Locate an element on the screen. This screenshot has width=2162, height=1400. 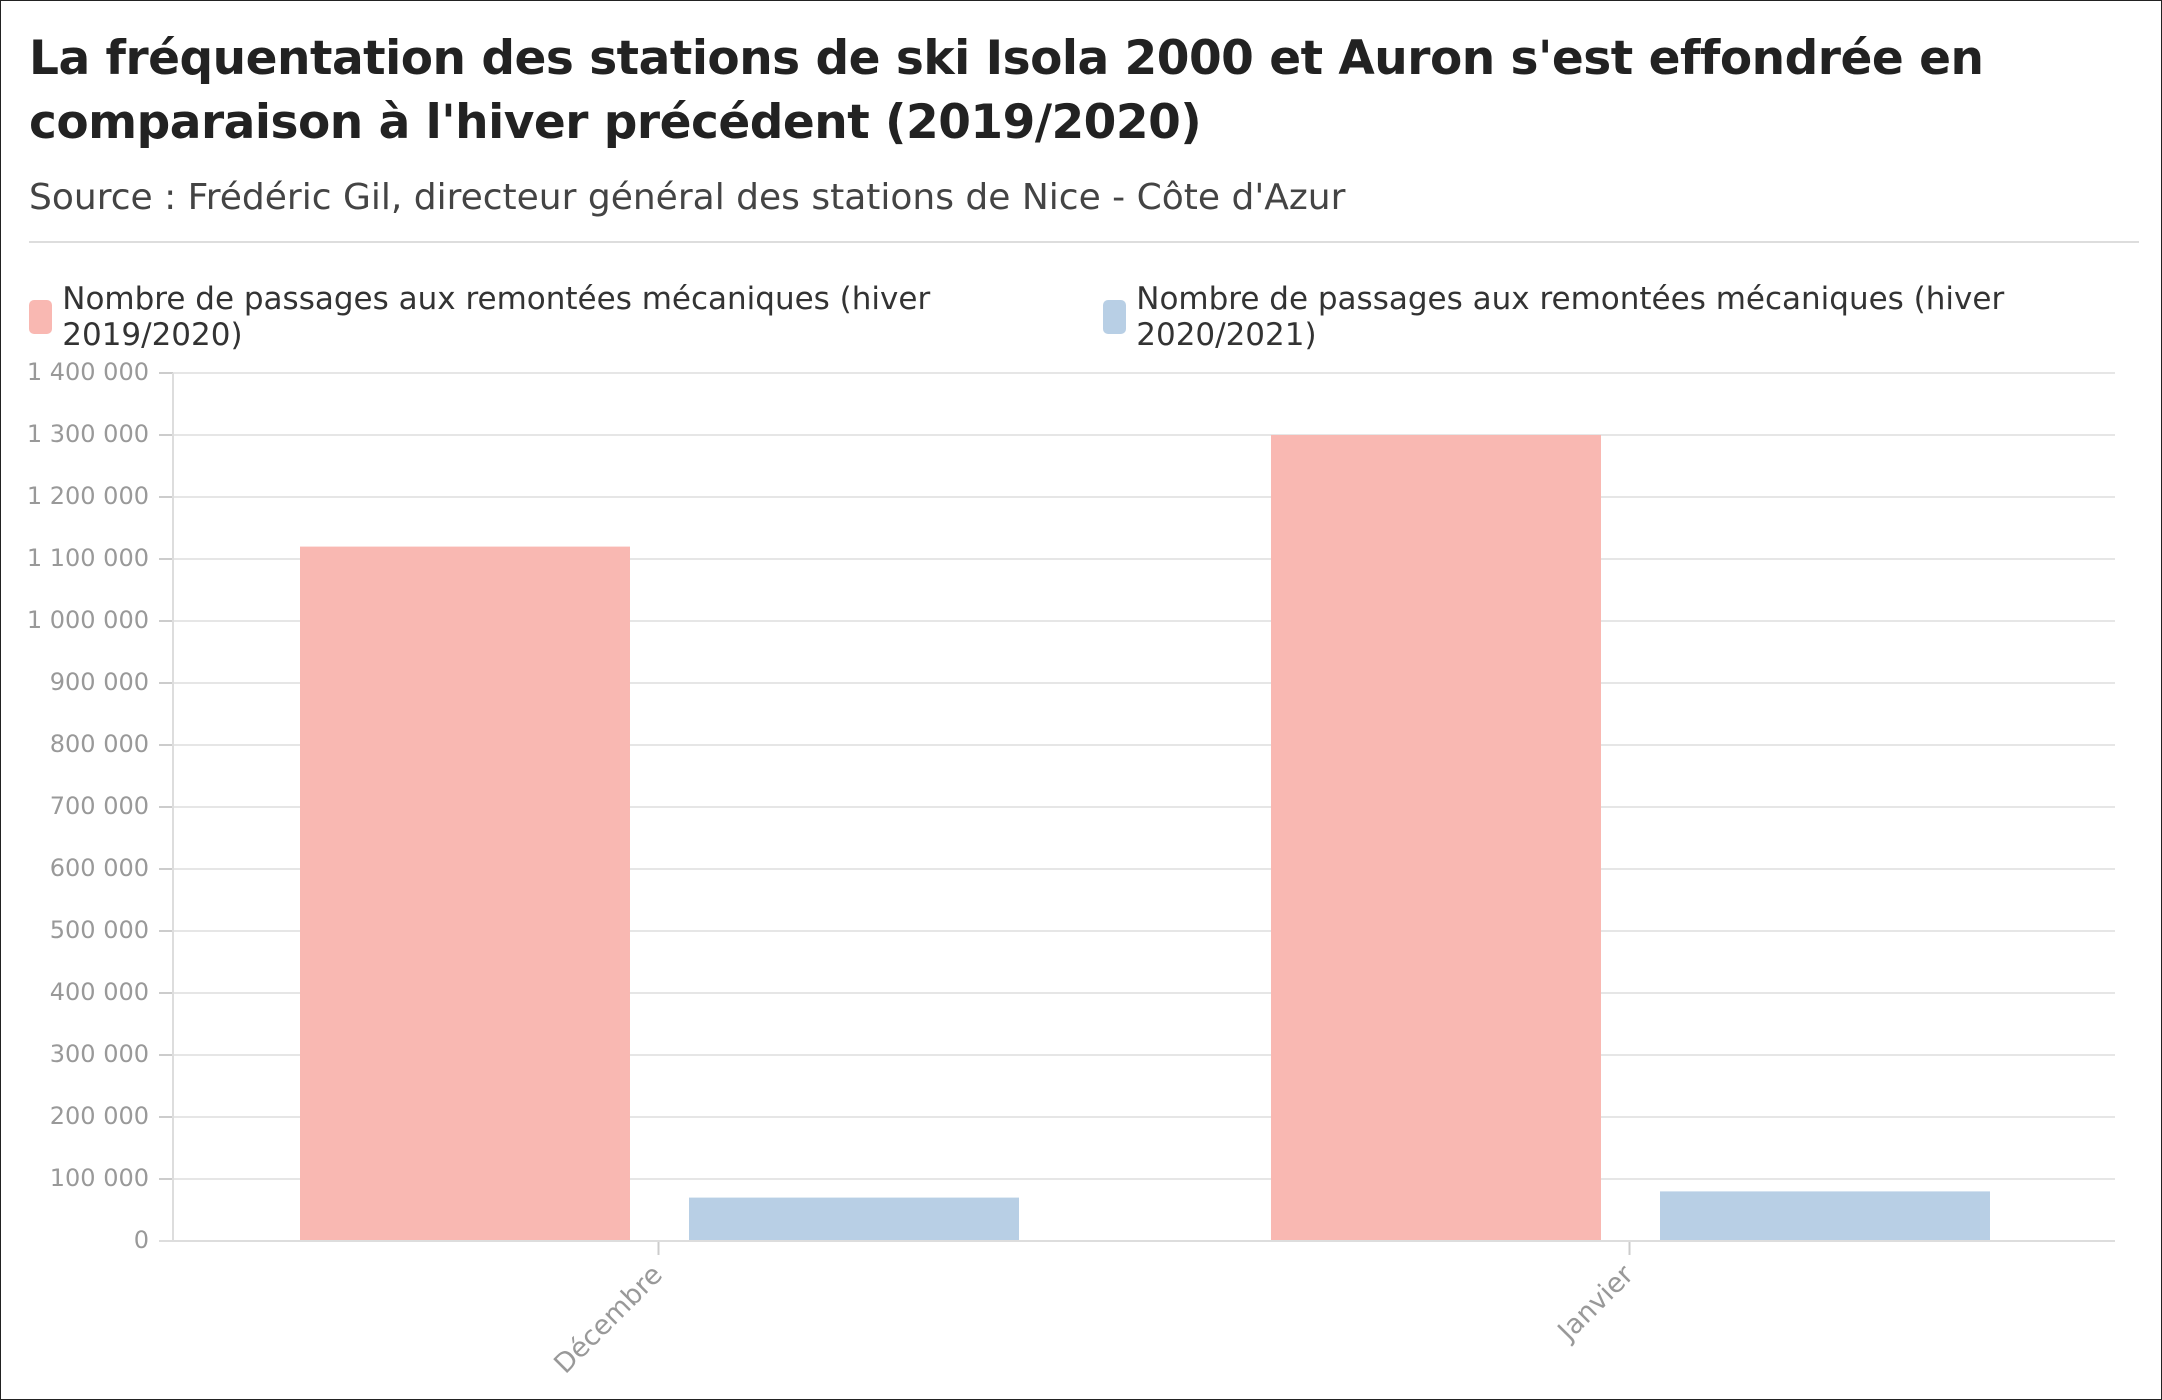
y-tick-label: 600 000 is located at coordinates (99, 868).